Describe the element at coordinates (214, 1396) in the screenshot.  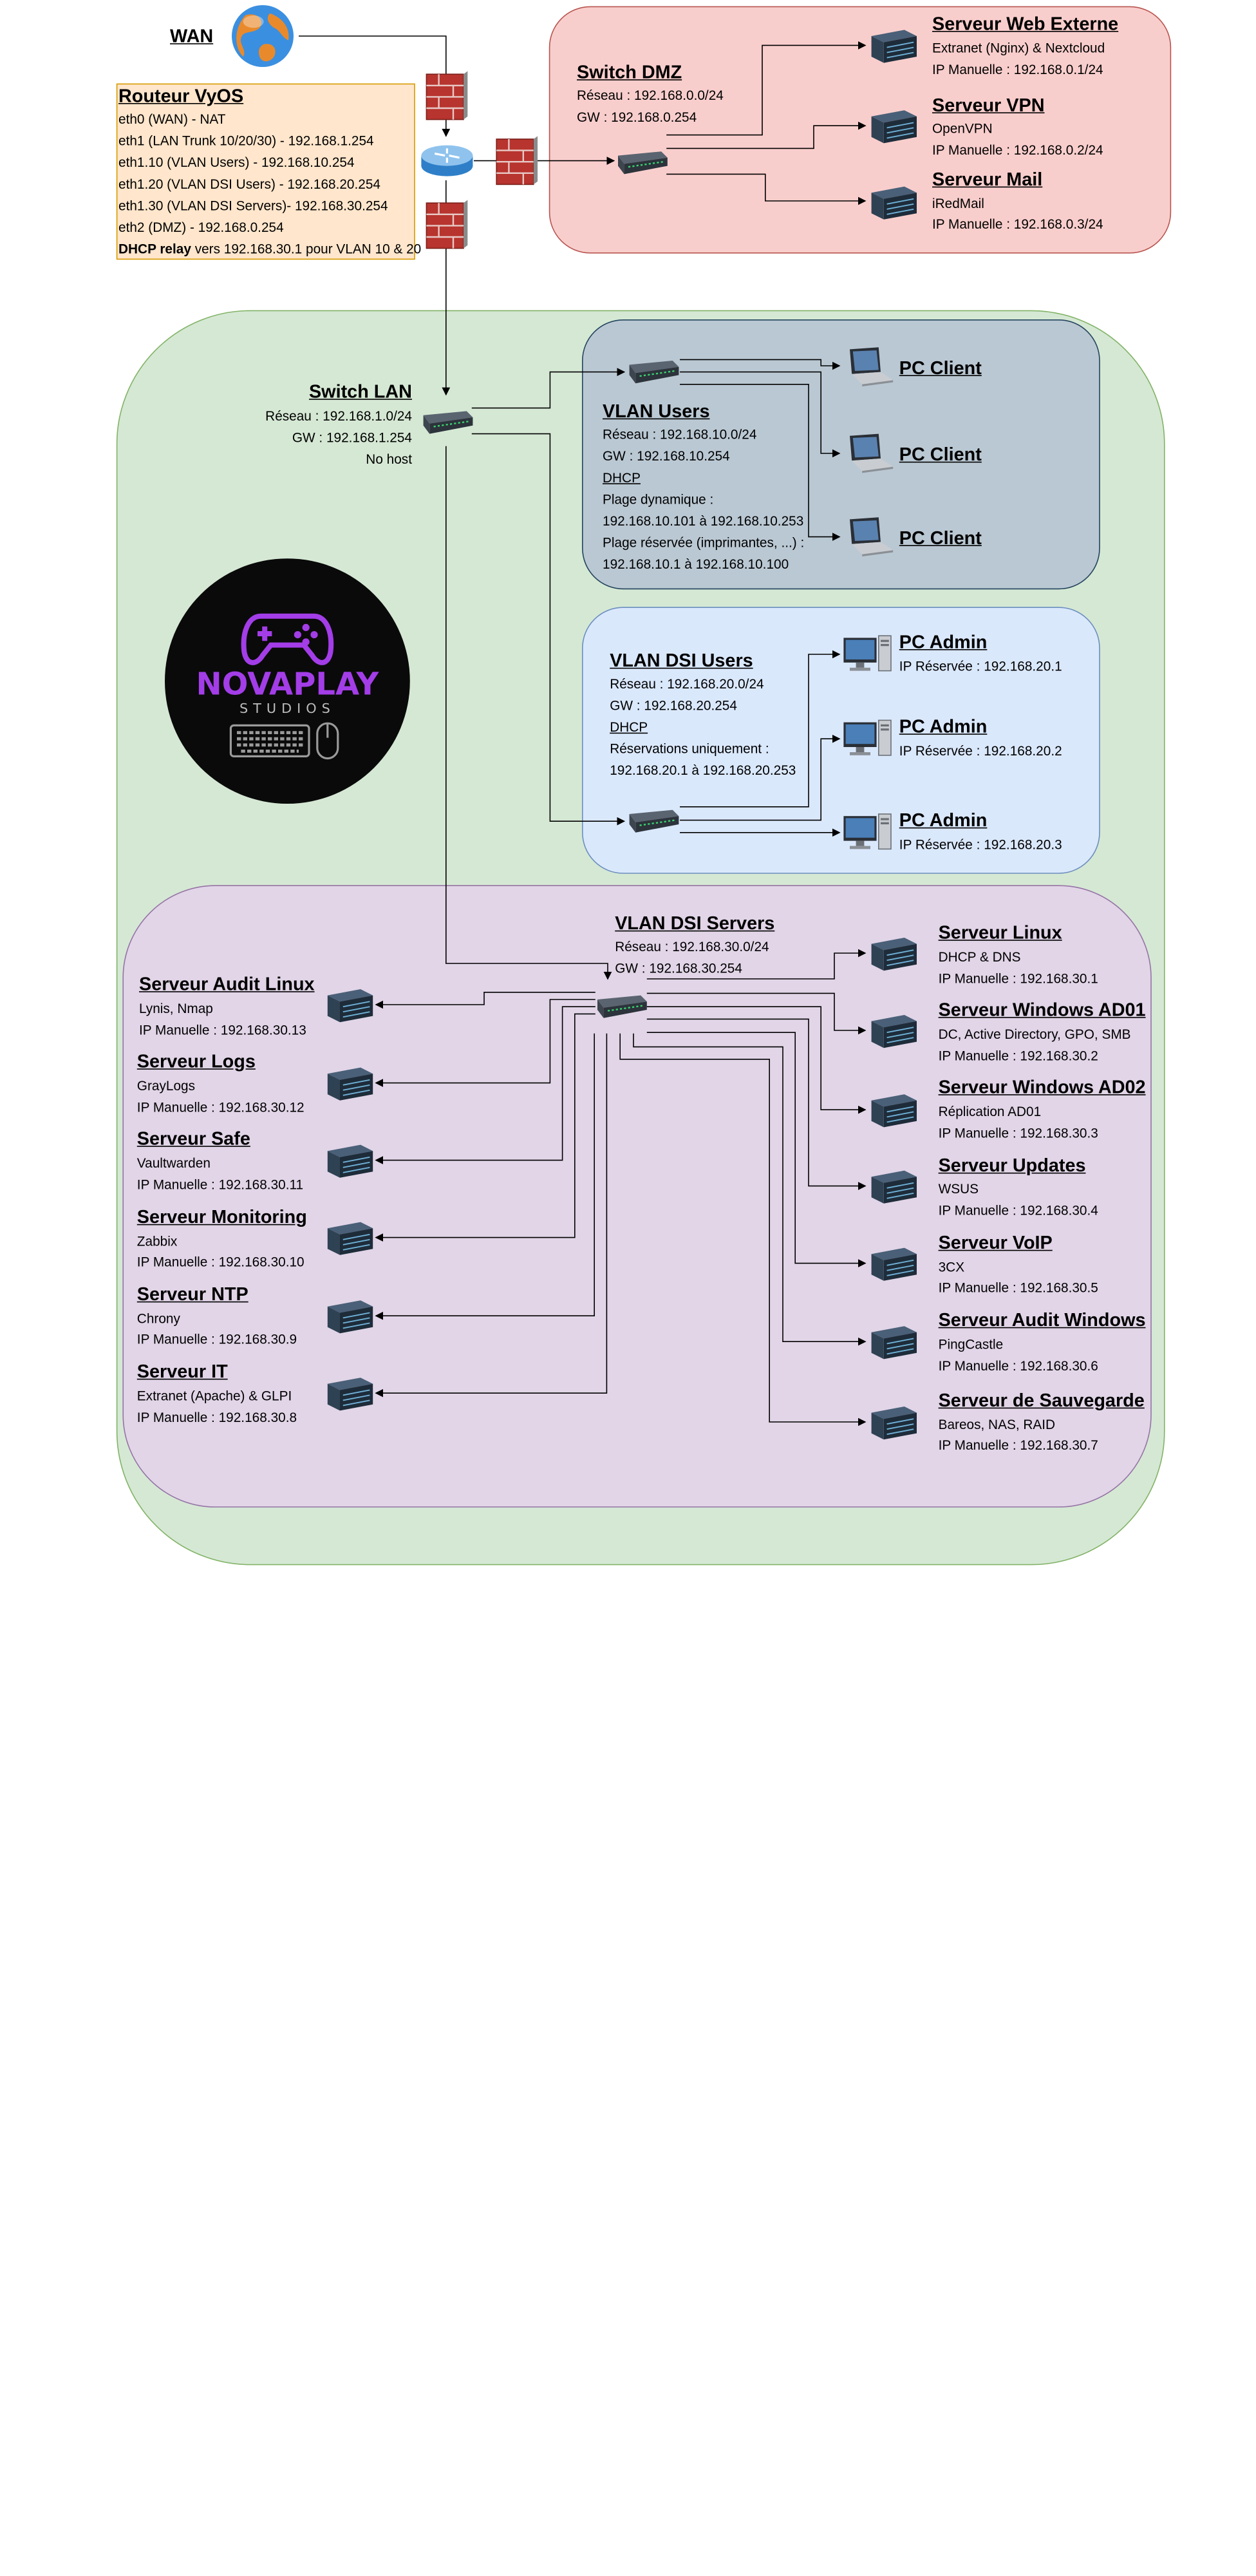
I see `server-description: Extranet (Apache) & GLPI` at that location.